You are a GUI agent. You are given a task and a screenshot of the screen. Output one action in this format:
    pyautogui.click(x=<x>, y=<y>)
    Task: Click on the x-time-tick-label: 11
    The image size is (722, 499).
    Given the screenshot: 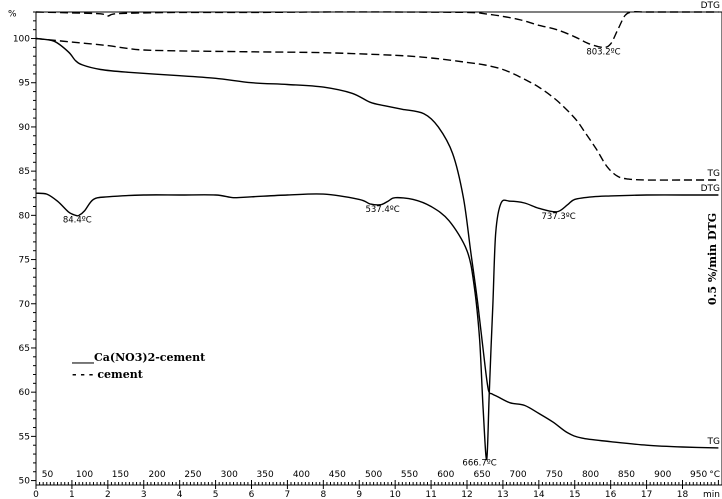 What is the action you would take?
    pyautogui.click(x=430, y=494)
    